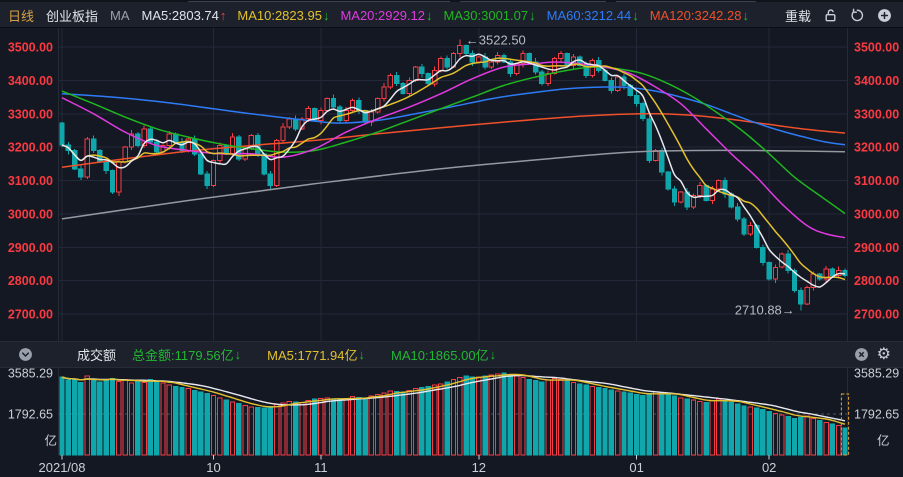  What do you see at coordinates (884, 15) in the screenshot?
I see `zoom-in-icon` at bounding box center [884, 15].